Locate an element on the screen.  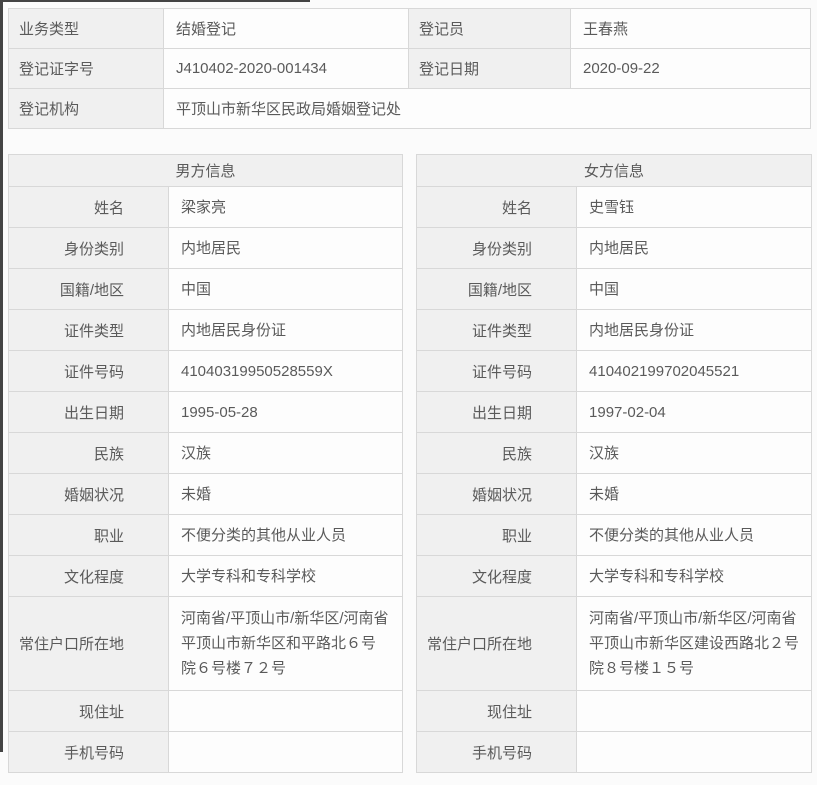
agency-value: 平顶山市新华区民政局婚姻登记处 is located at coordinates (487, 108).